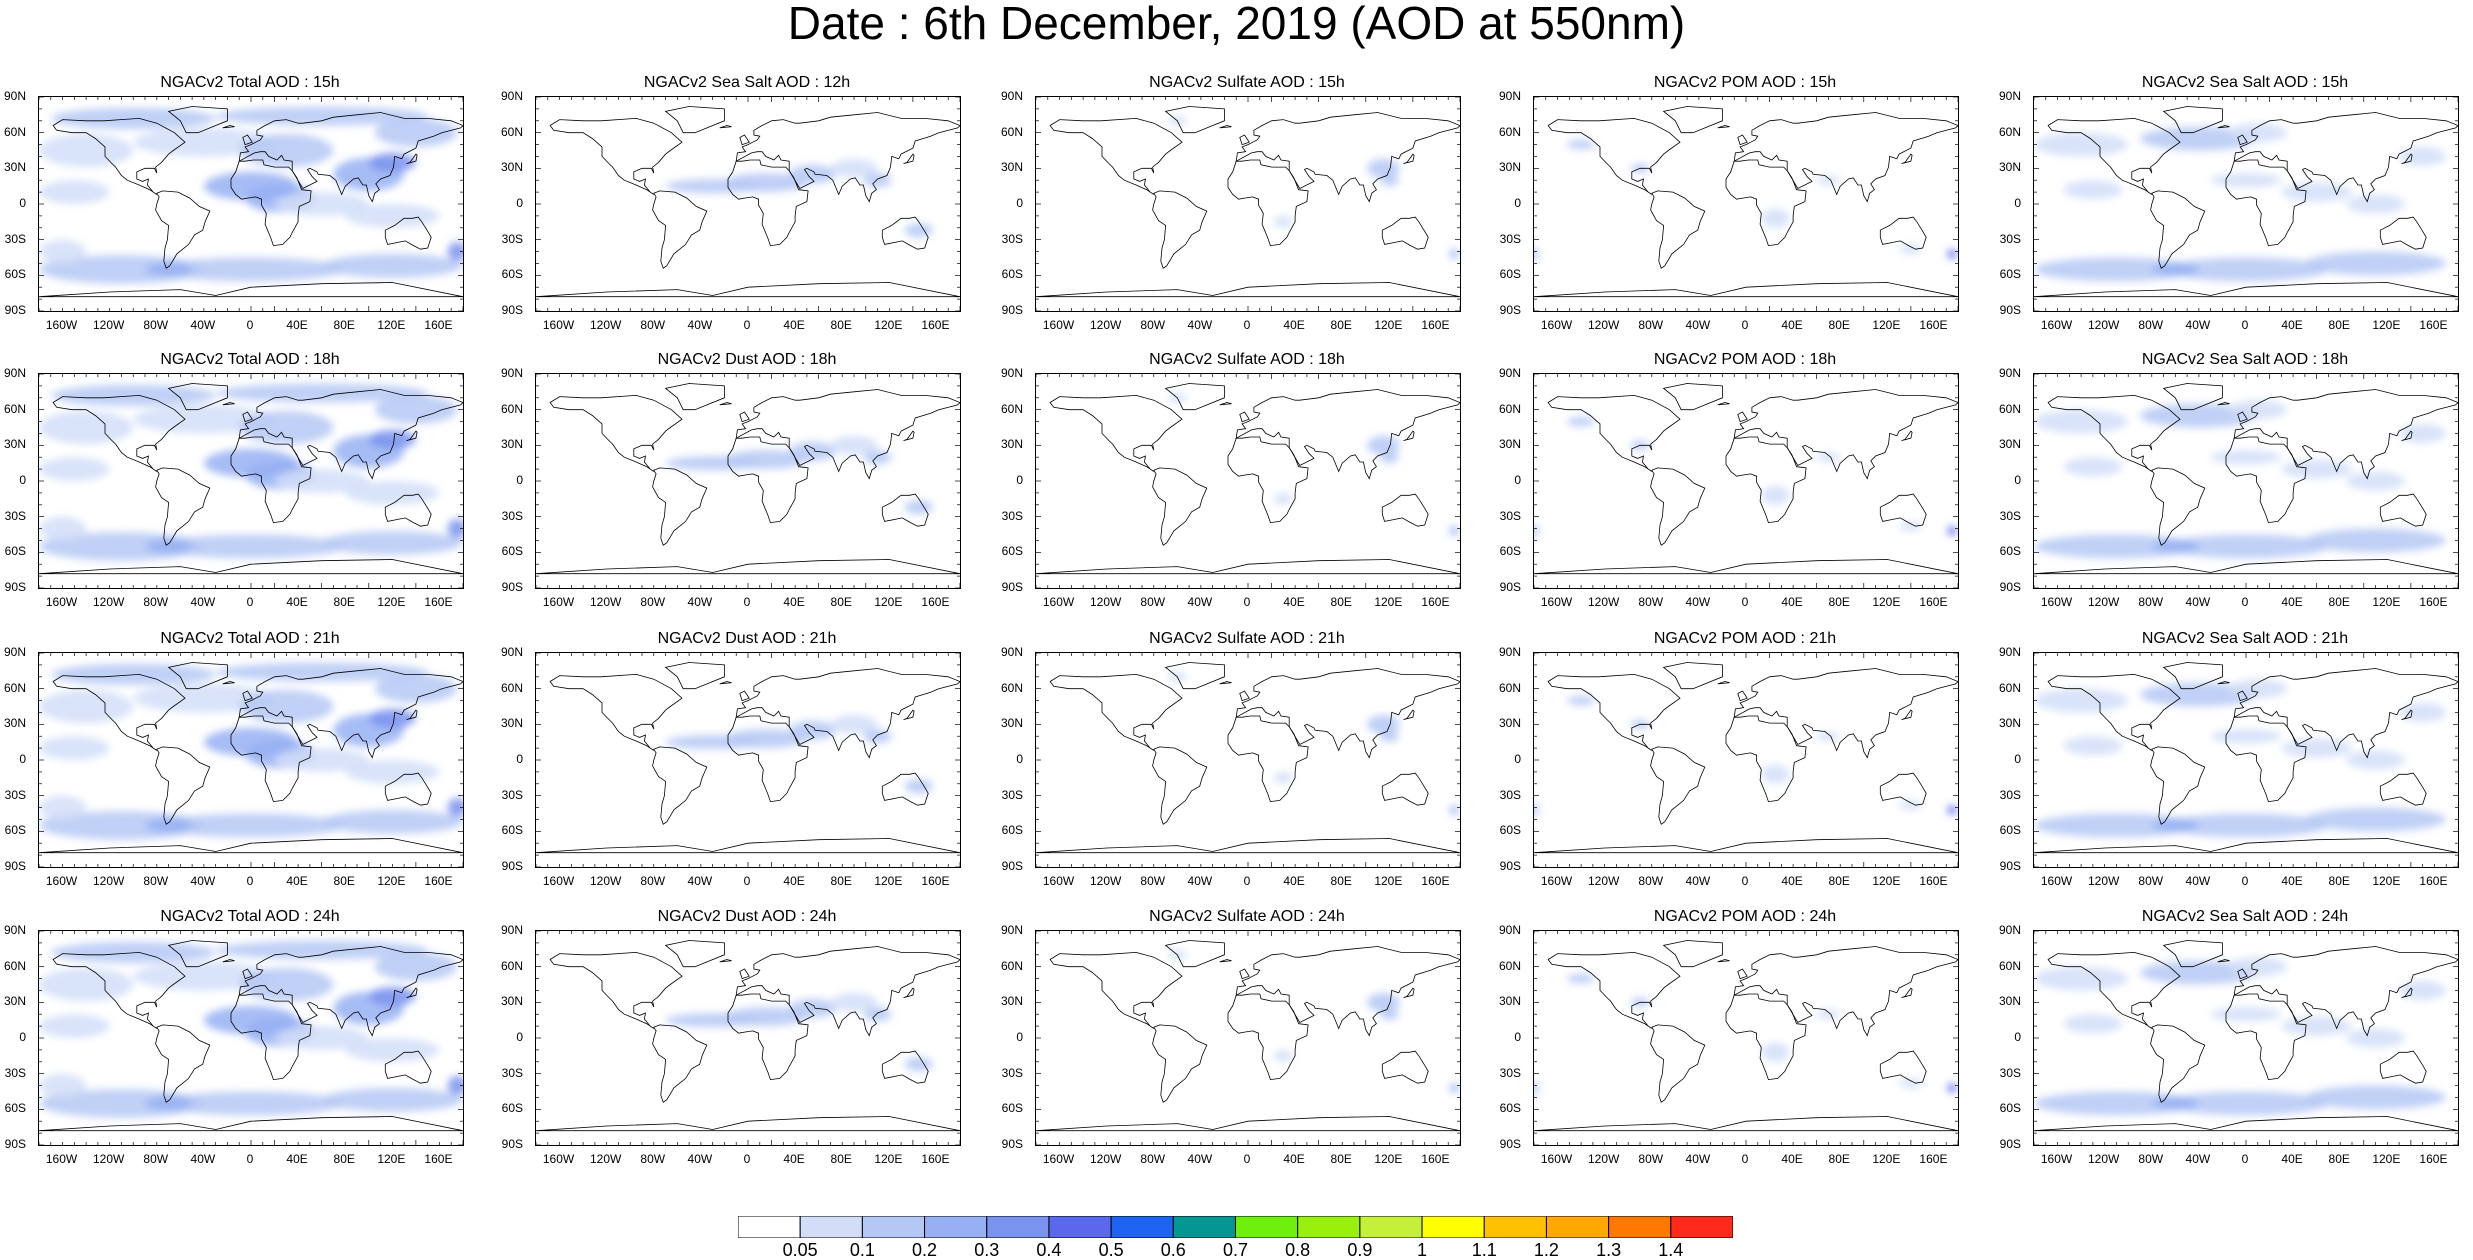  I want to click on aod-map, so click(1248, 481).